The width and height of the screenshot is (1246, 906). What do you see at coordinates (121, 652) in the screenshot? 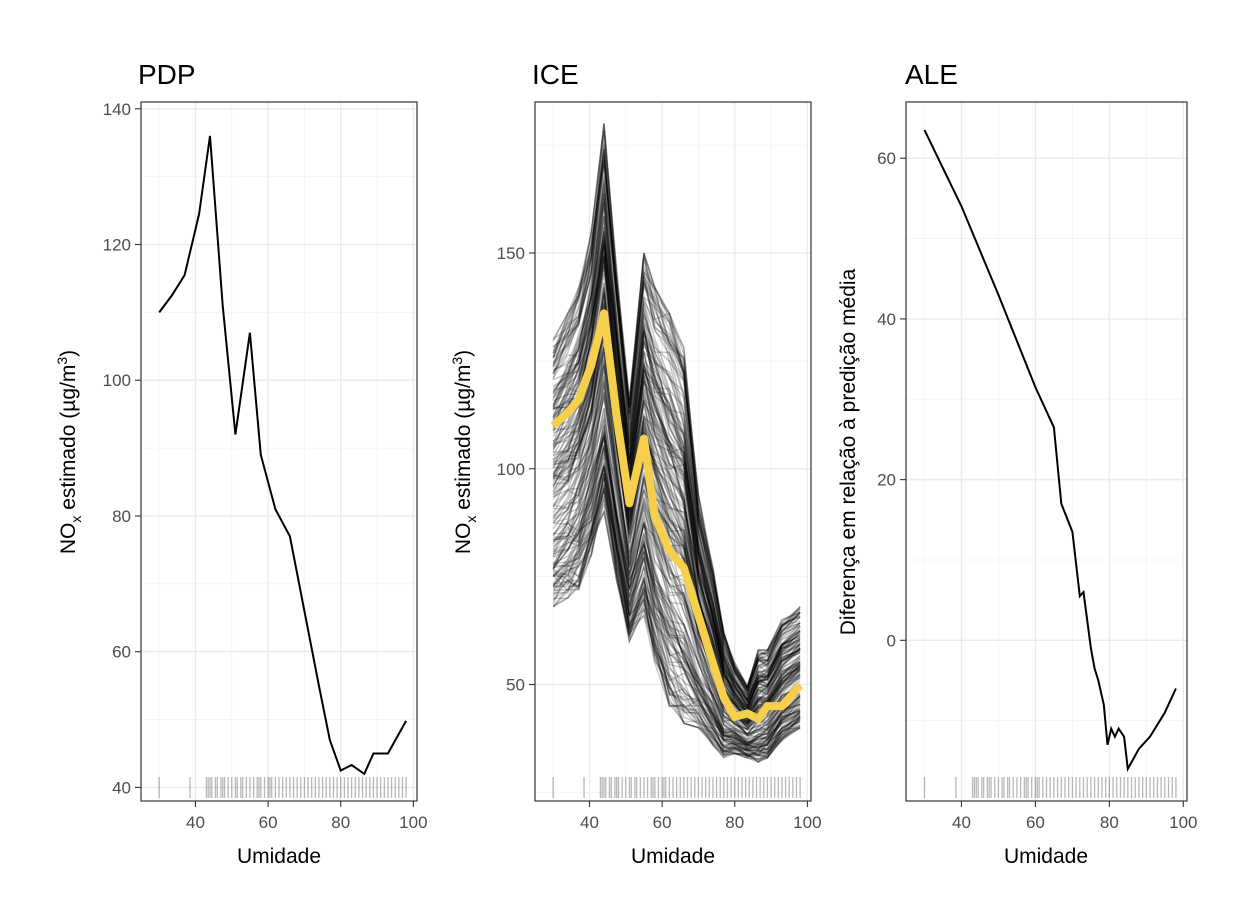
I see `y-tick-label: 60` at bounding box center [121, 652].